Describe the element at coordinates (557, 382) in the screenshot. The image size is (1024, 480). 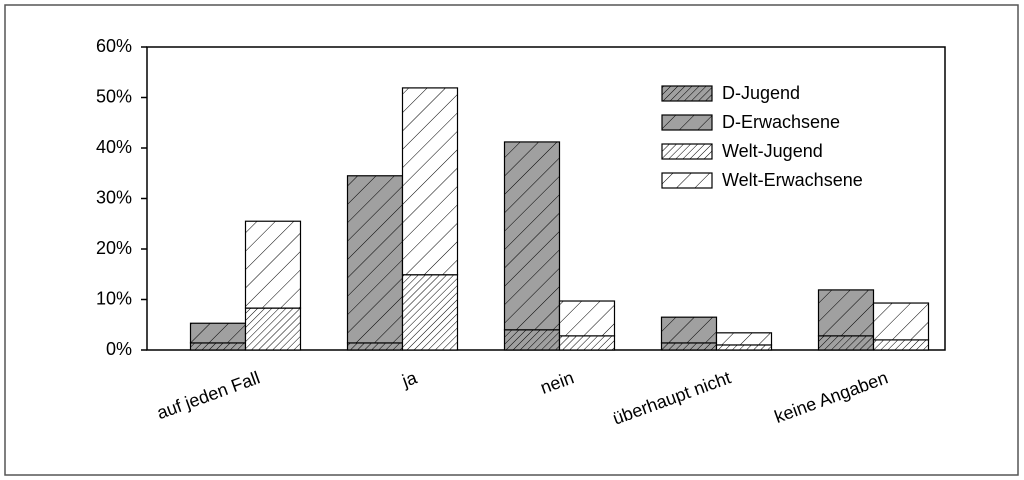
I see `x-tick-label: nein` at that location.